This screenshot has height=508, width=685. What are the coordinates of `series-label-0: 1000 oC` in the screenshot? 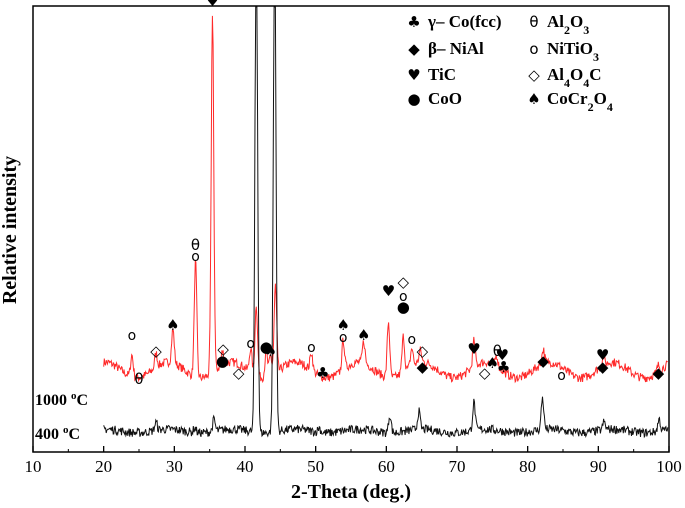 It's located at (61, 399).